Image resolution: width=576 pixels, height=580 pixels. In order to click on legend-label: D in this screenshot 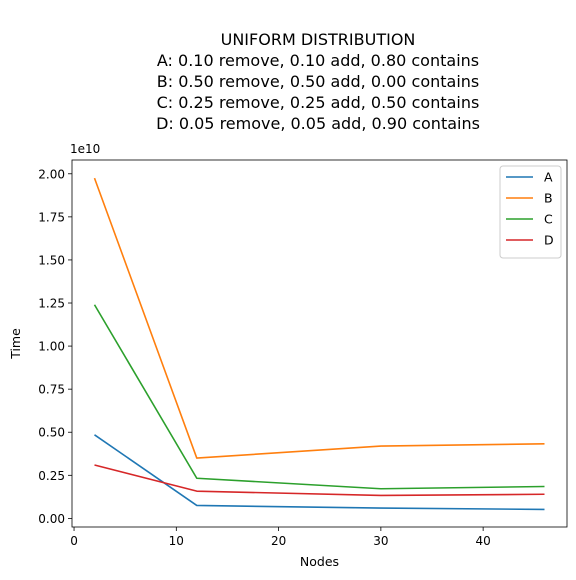, I will do `click(549, 240)`.